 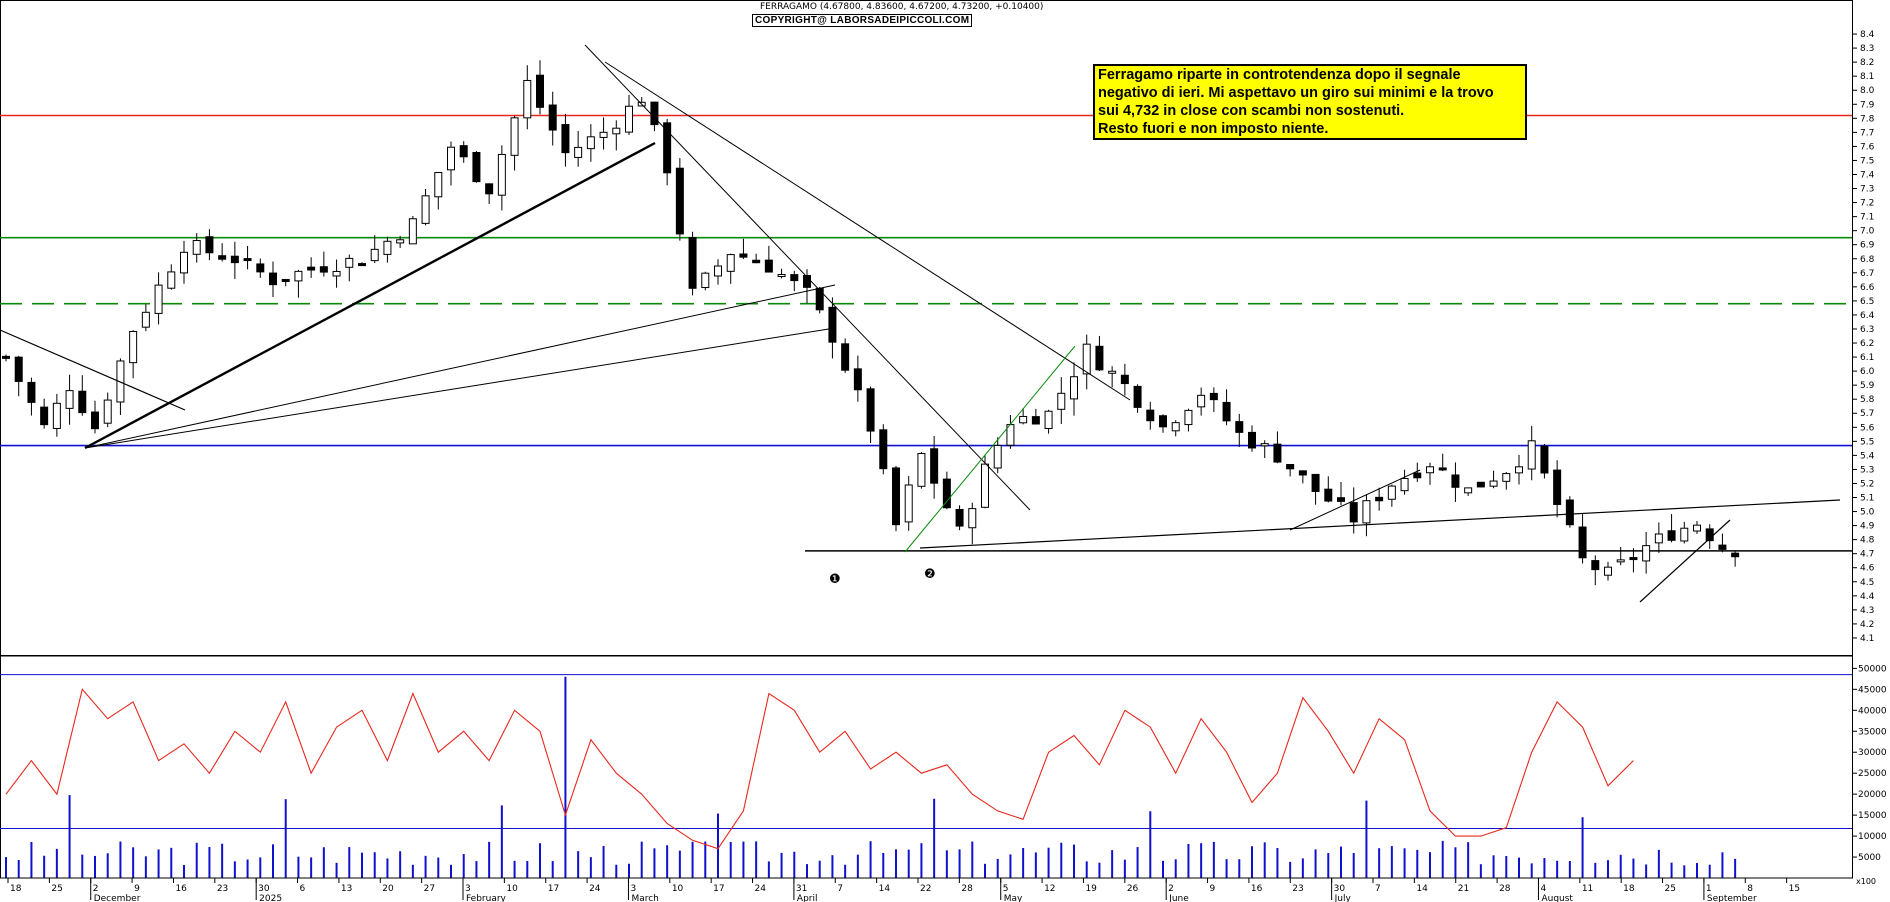 I want to click on x-tick-label: 7, so click(x=840, y=889).